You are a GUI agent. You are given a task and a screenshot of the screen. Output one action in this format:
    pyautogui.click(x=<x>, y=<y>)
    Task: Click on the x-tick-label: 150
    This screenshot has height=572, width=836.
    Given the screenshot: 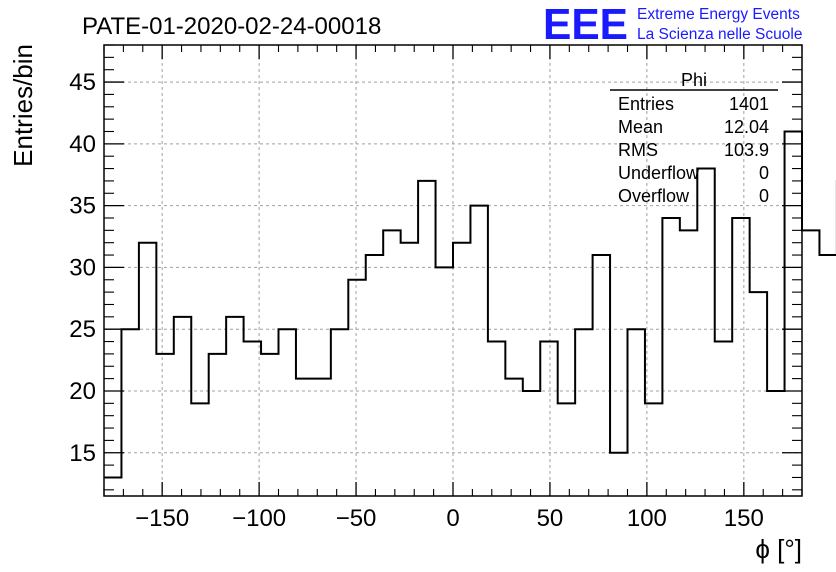 What is the action you would take?
    pyautogui.click(x=744, y=518)
    